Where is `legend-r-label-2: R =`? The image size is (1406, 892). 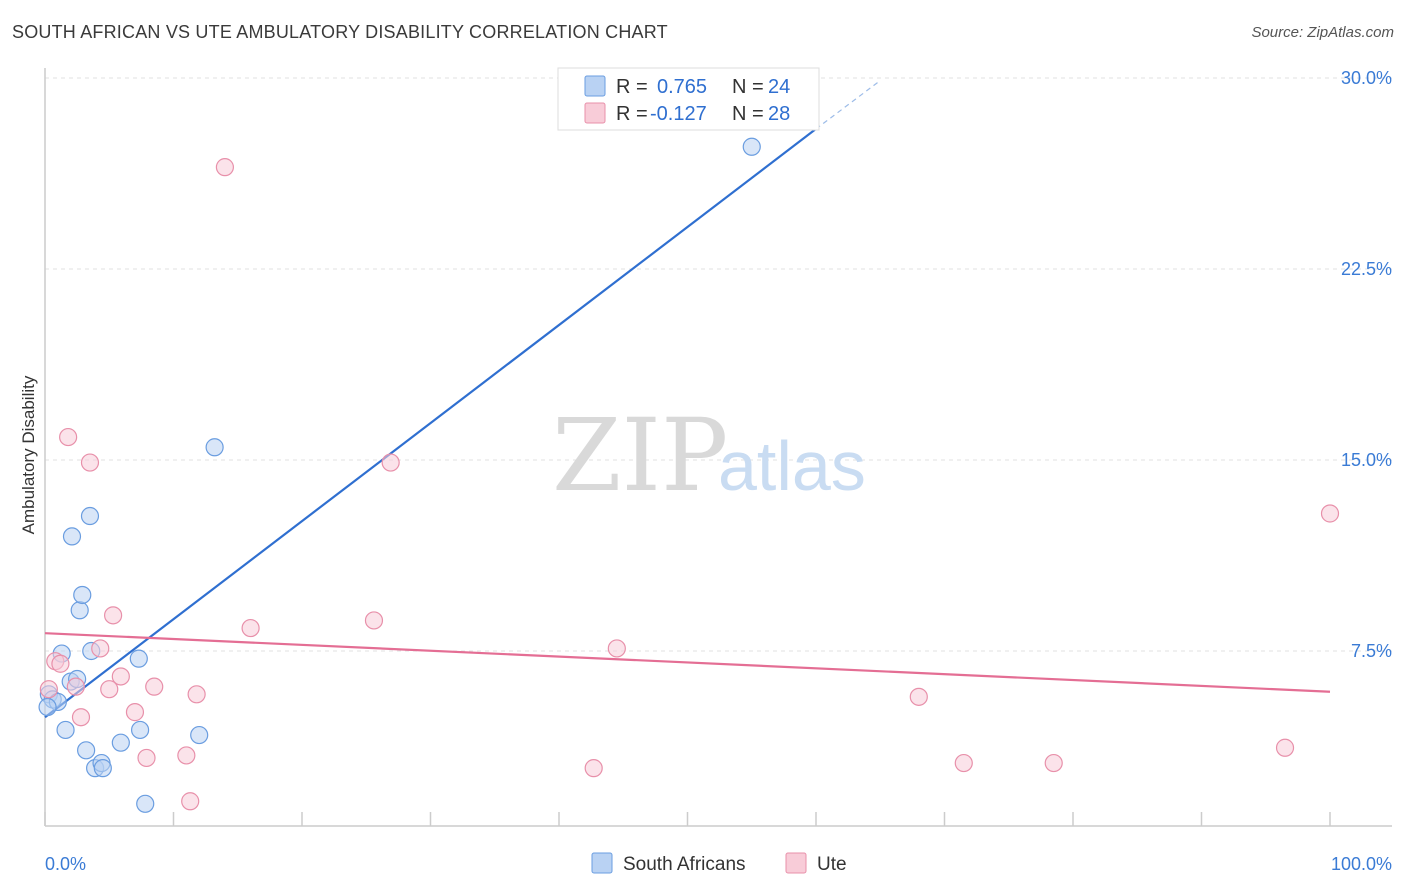 legend-r-label-2: R = is located at coordinates (632, 114).